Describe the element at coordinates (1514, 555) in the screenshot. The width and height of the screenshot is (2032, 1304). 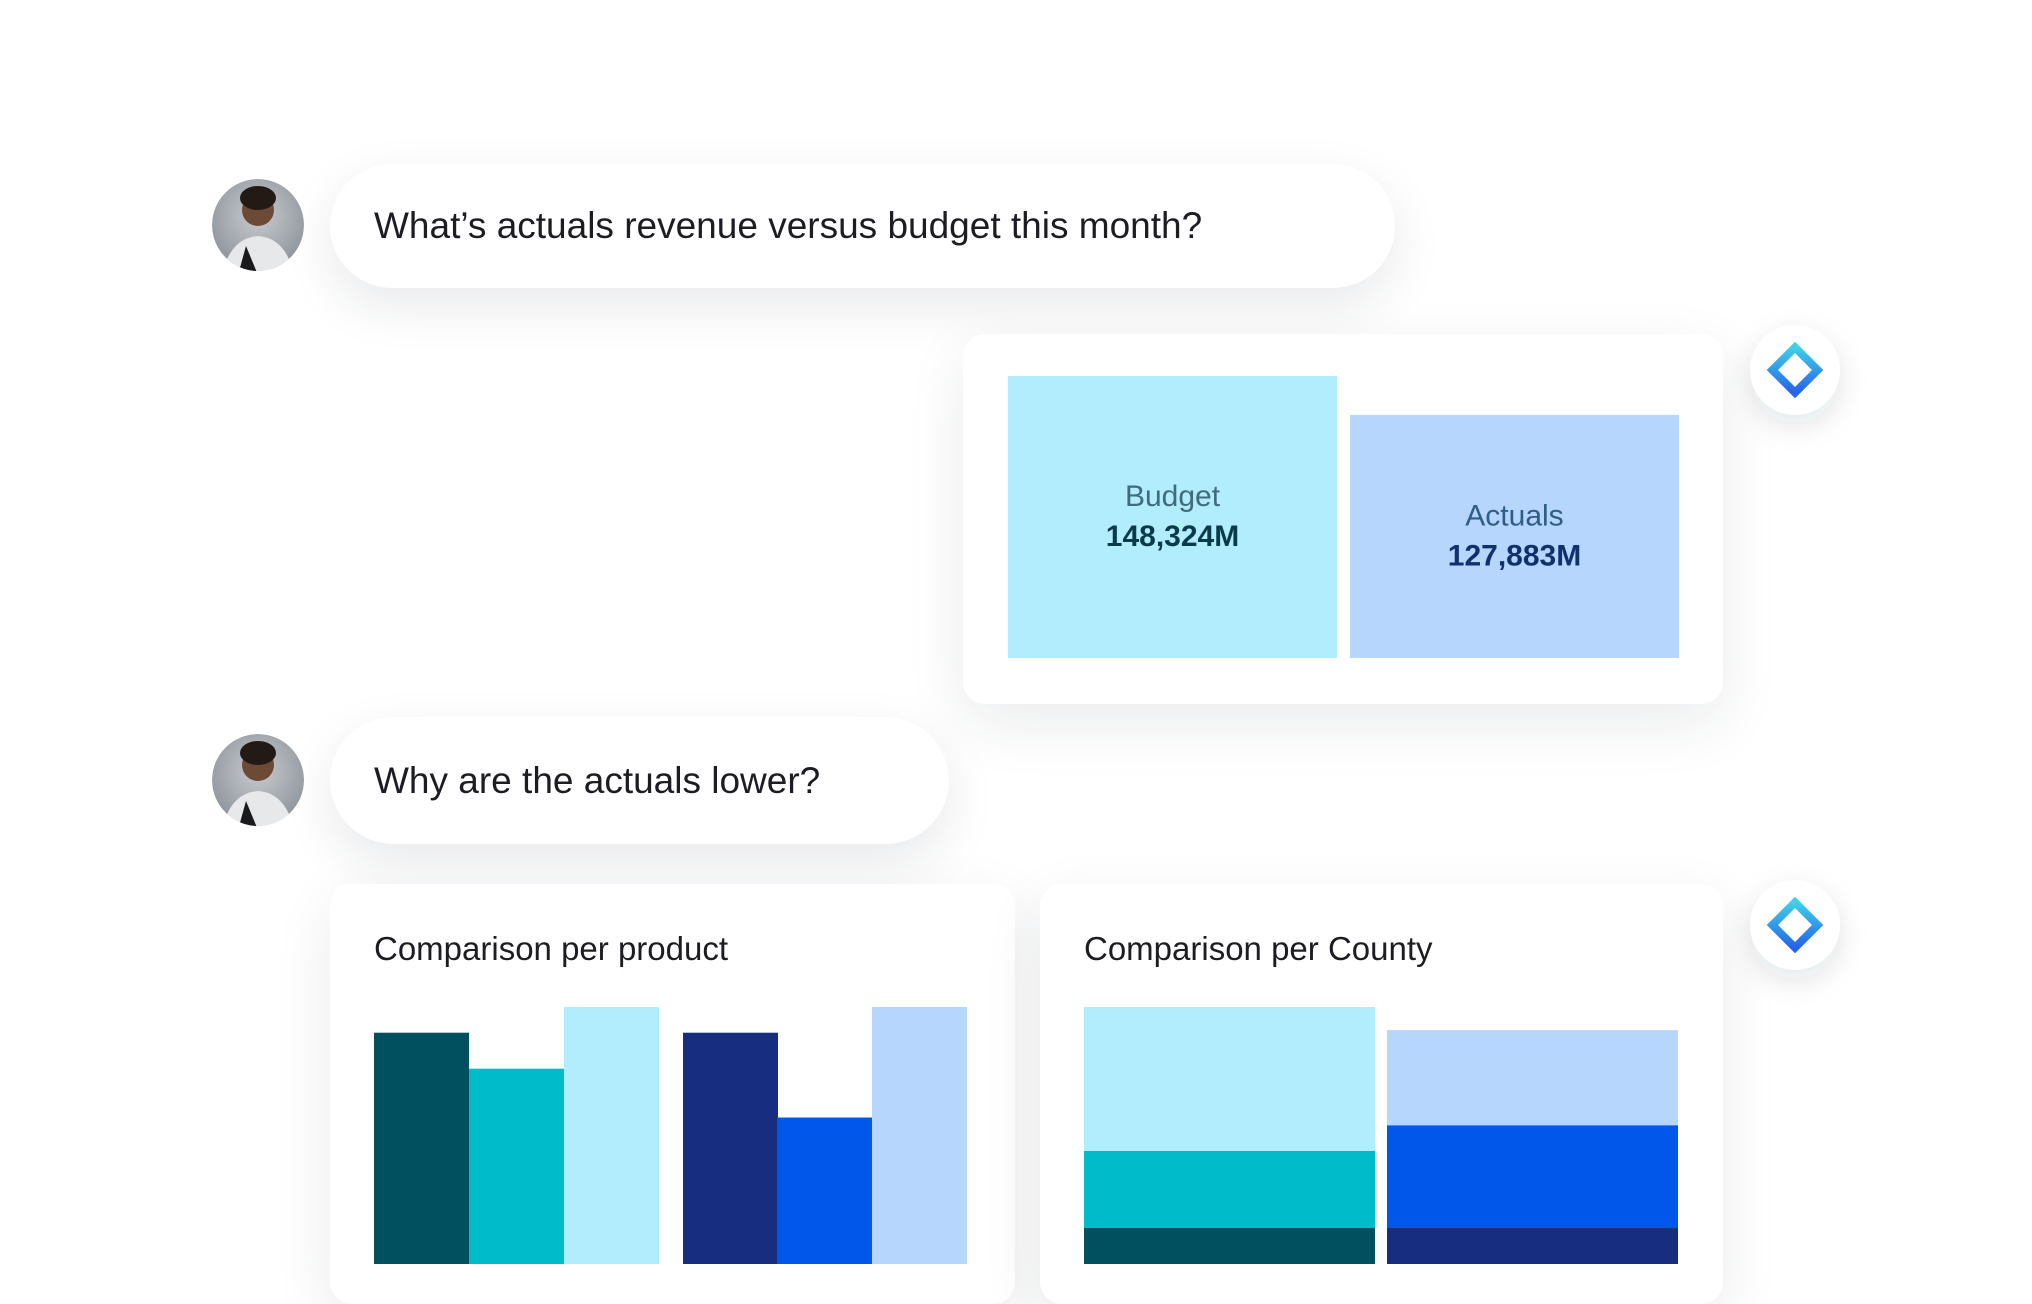
I see `tile-value: 127,883M` at that location.